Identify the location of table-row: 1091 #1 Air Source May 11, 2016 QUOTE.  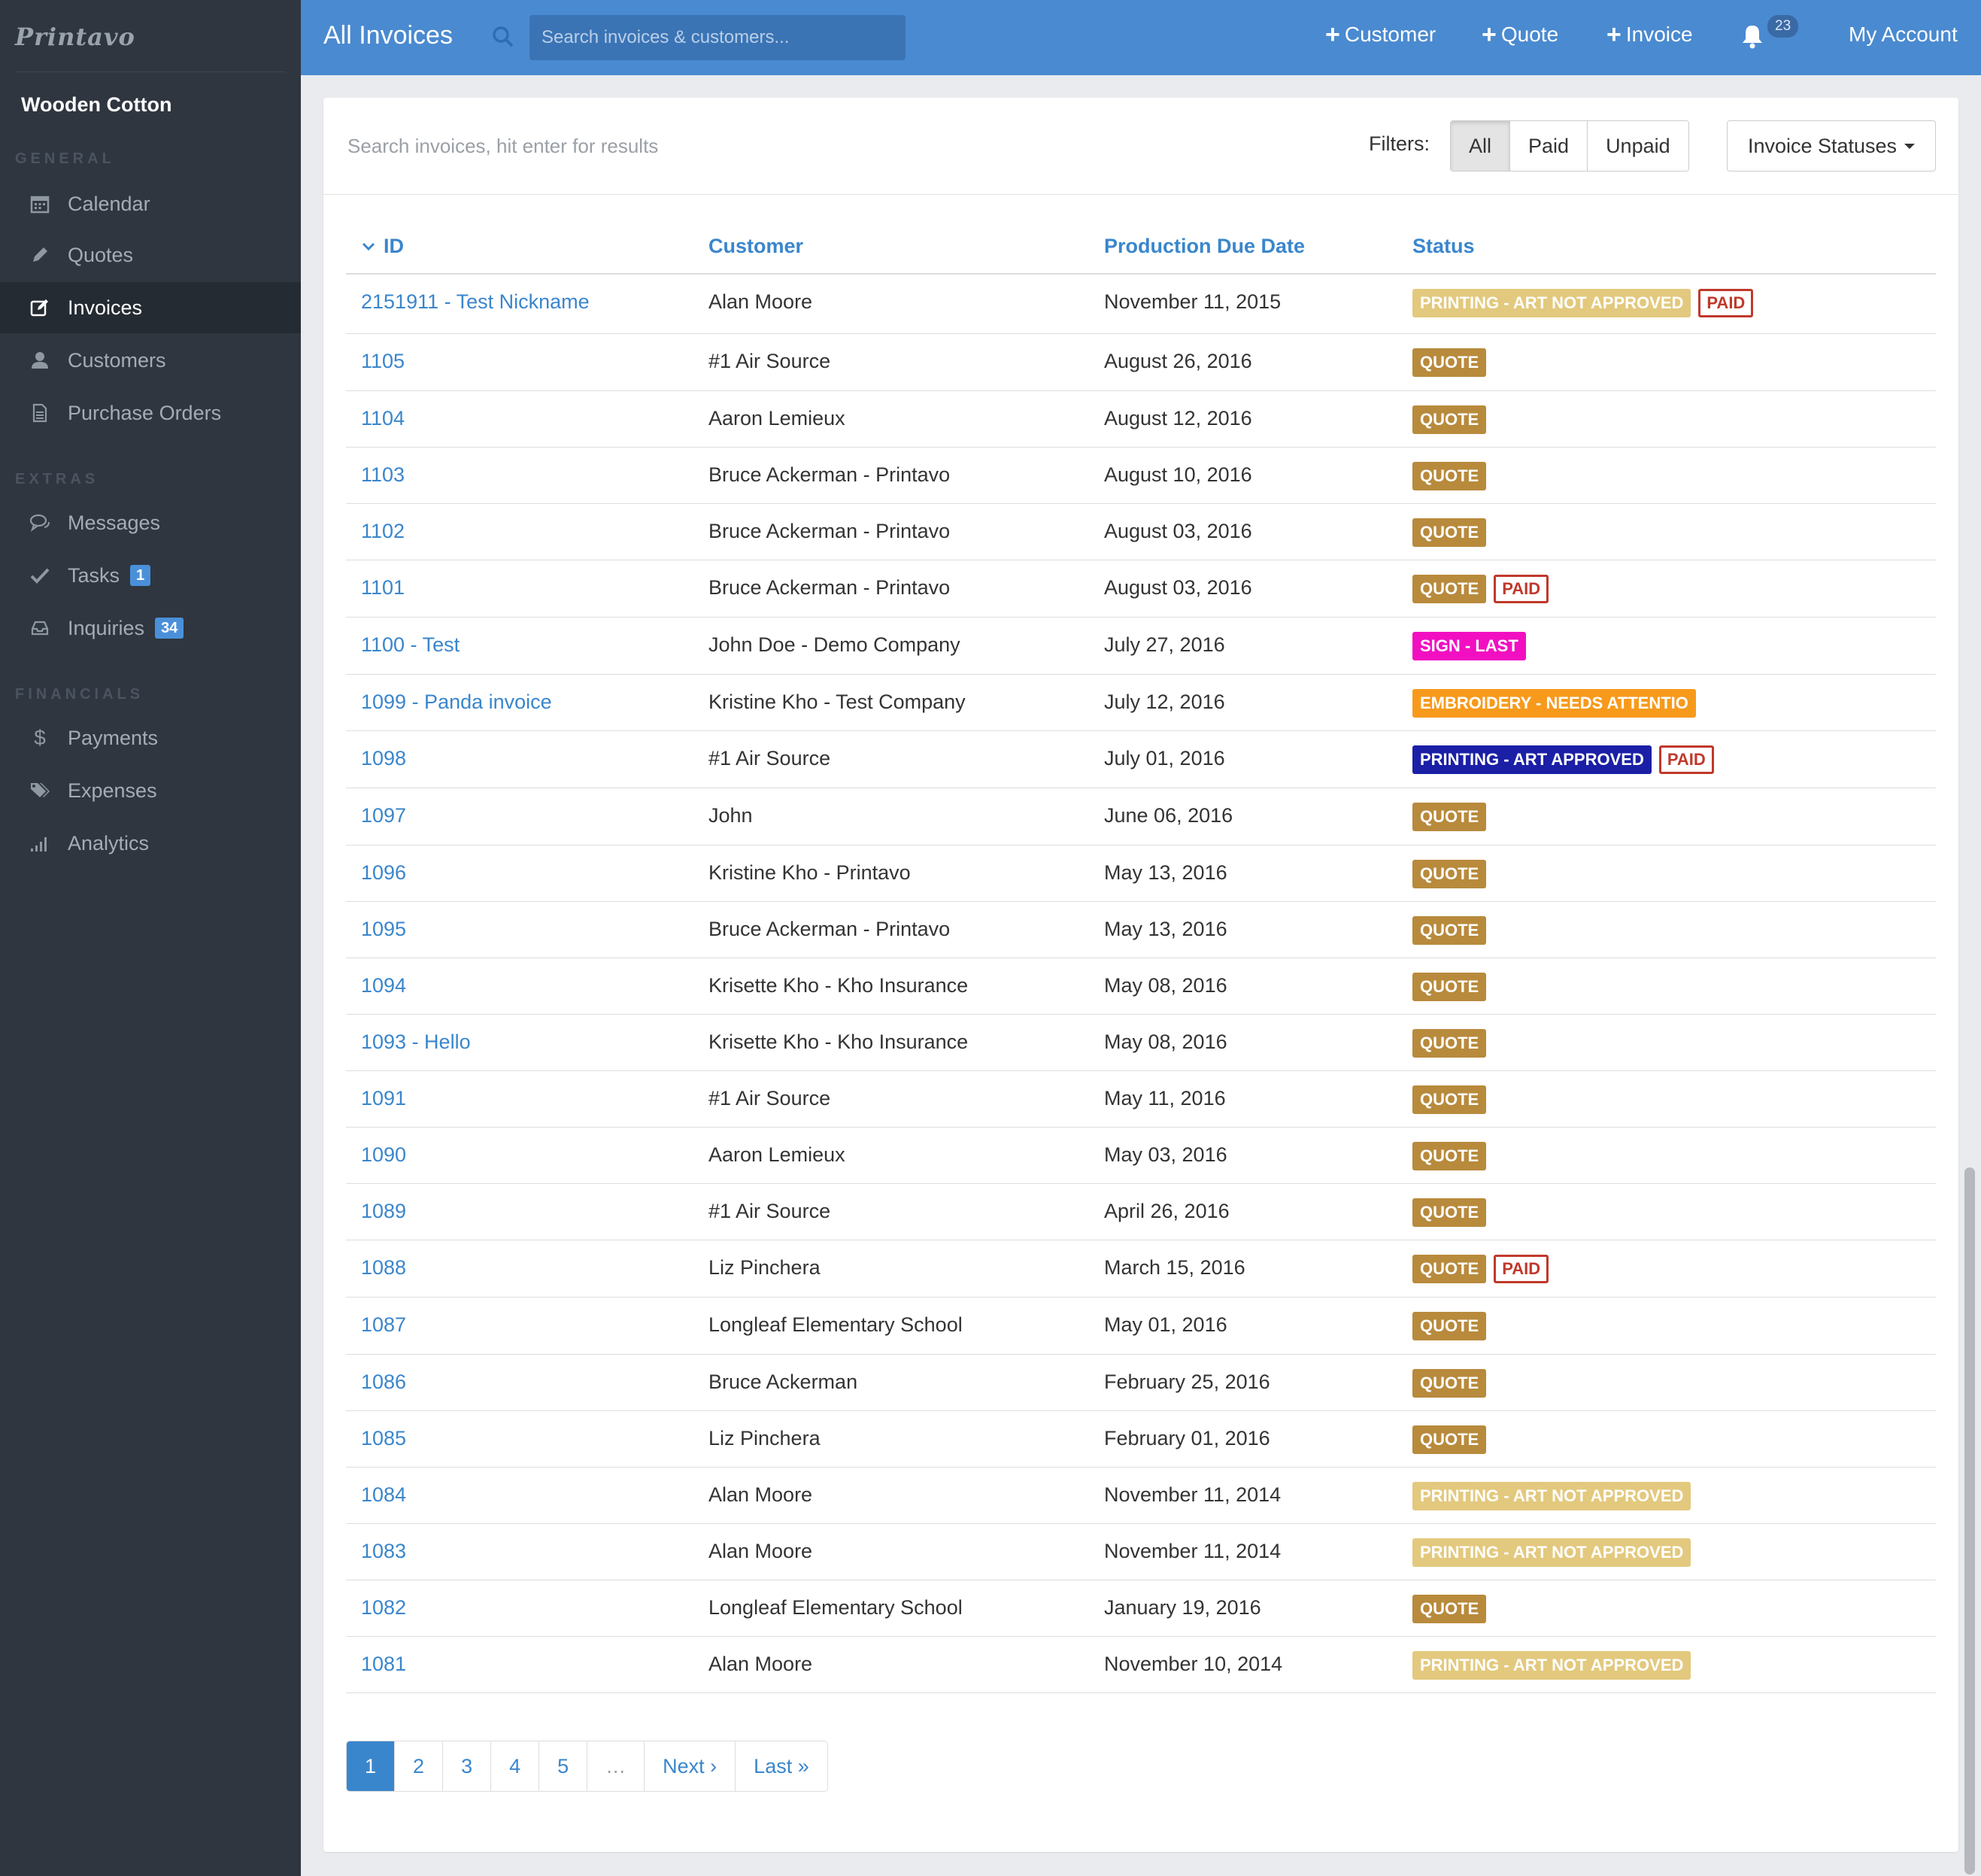
(1141, 1099).